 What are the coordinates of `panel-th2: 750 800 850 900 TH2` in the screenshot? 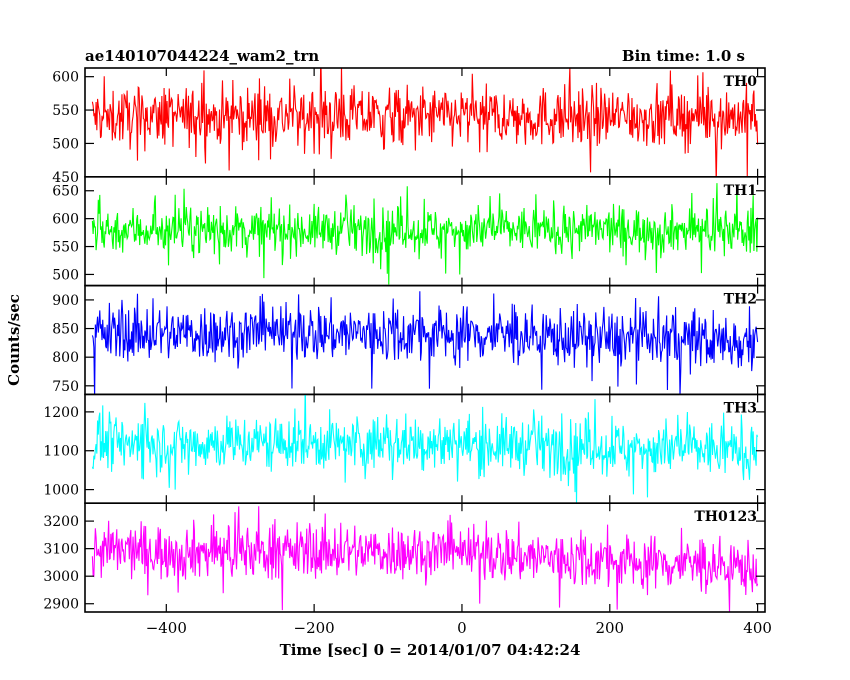 It's located at (409, 340).